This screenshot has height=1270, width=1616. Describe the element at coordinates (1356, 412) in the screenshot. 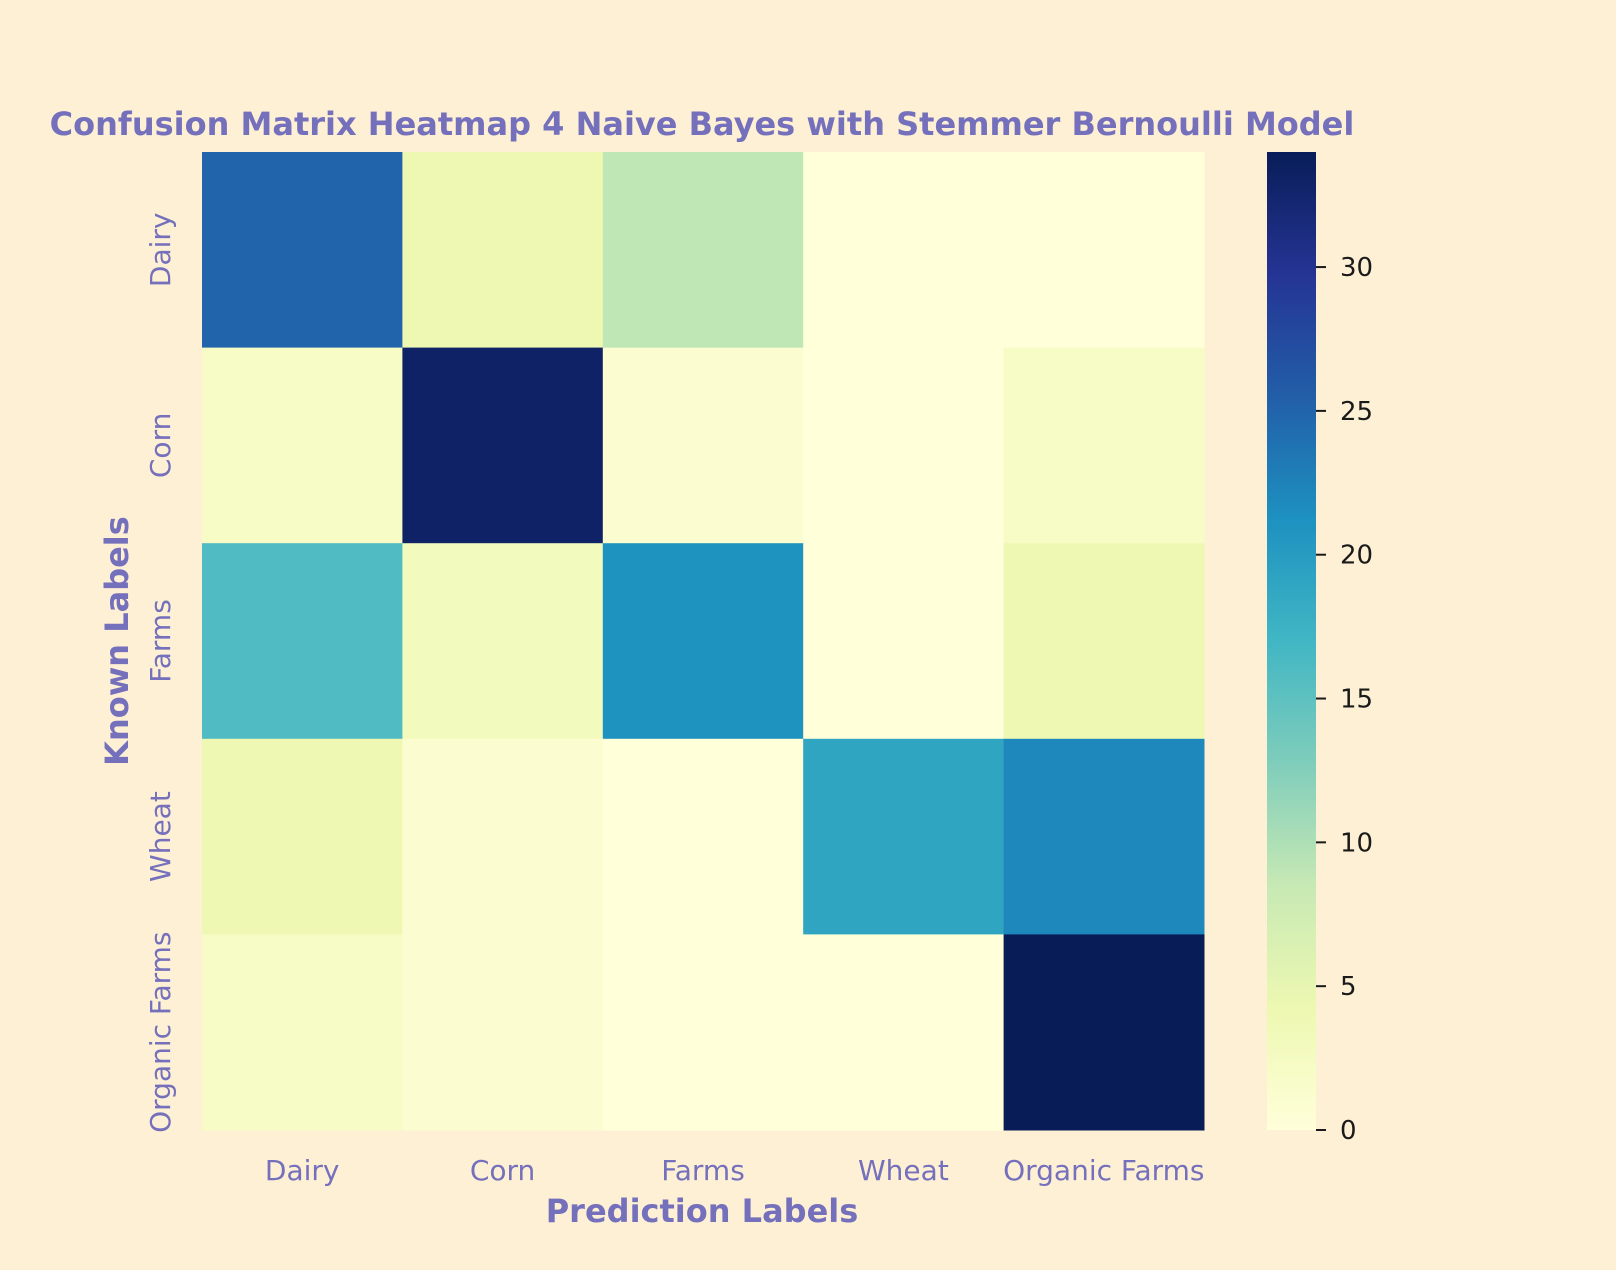

I see `colorbar-tick-label: 25` at that location.